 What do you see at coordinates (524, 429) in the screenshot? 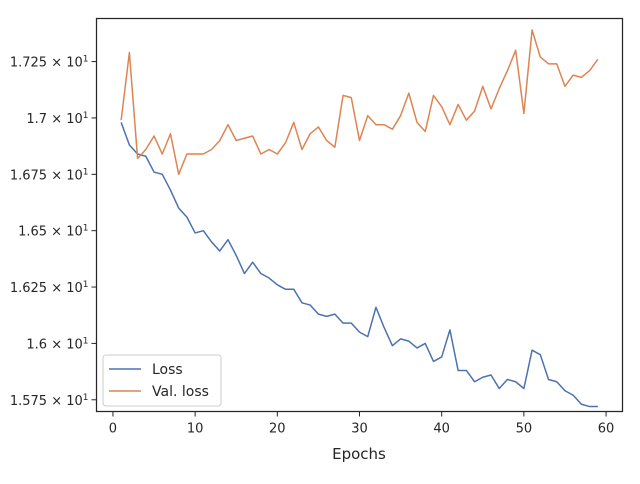
I see `x-tick-label: 50` at bounding box center [524, 429].